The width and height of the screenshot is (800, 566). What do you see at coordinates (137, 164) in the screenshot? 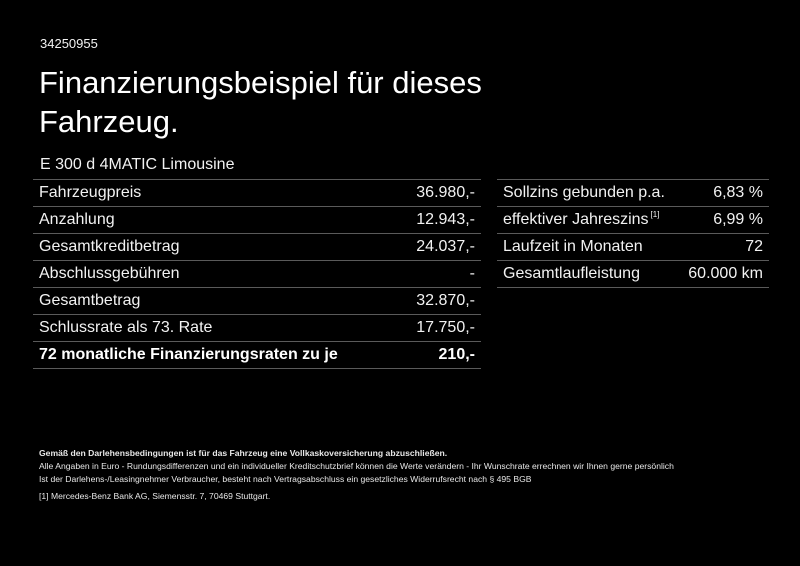
I see `vehicle-model: E 300 d 4MATIC Limousine` at bounding box center [137, 164].